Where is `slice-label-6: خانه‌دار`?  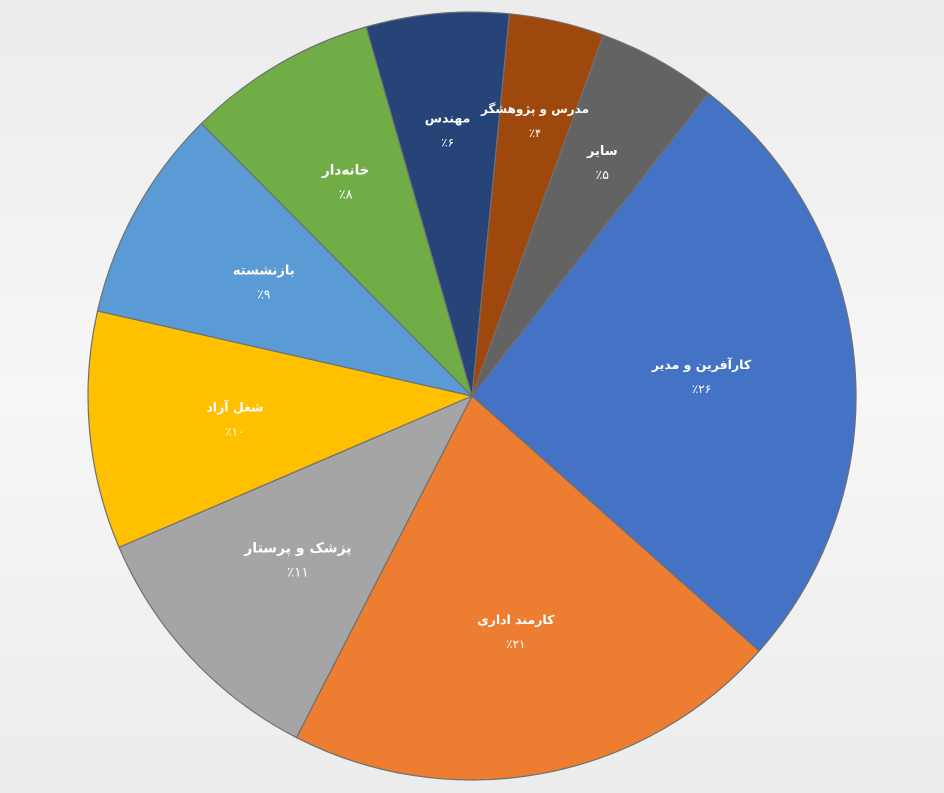 slice-label-6: خانه‌دار is located at coordinates (345, 171).